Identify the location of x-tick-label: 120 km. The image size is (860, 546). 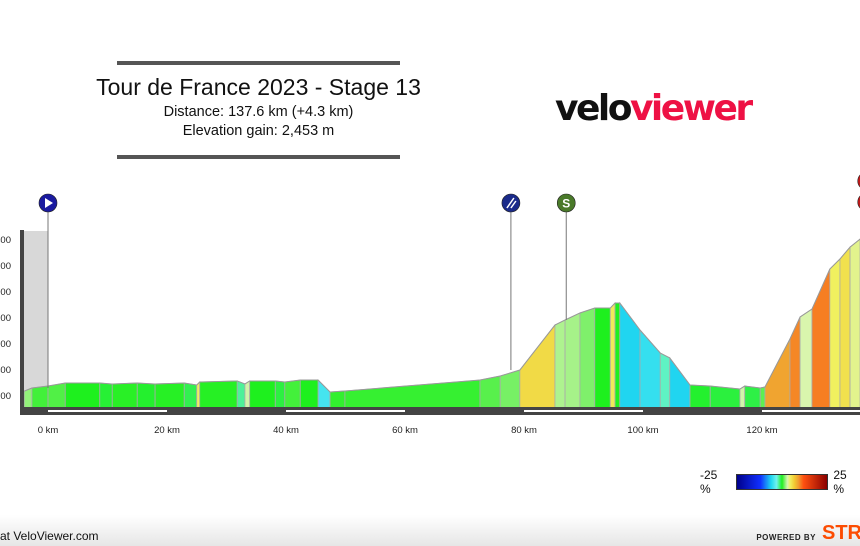
(761, 430).